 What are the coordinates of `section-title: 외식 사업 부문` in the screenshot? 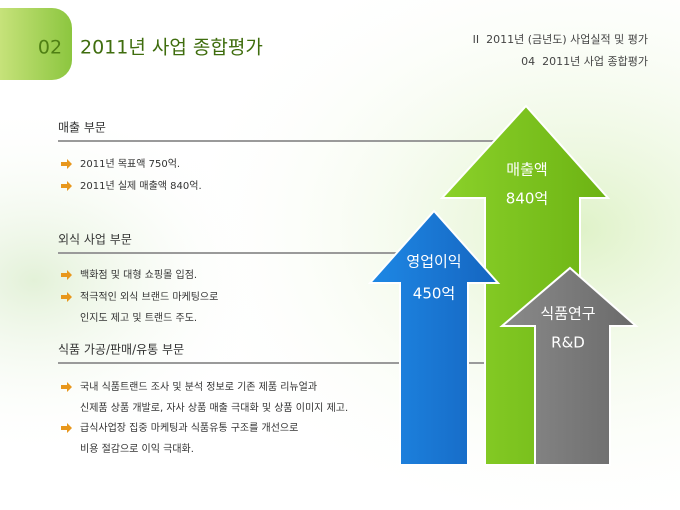 It's located at (95, 240).